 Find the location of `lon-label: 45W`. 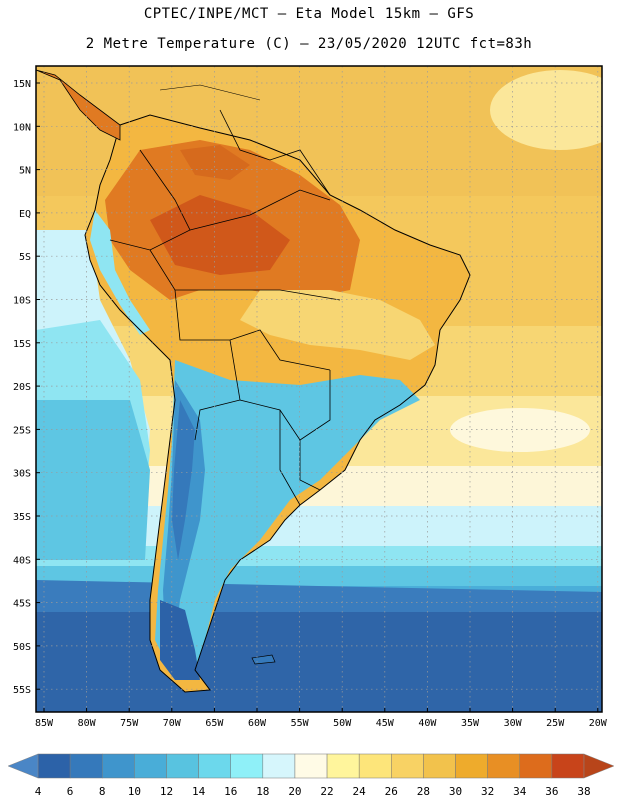

lon-label: 45W is located at coordinates (385, 723).